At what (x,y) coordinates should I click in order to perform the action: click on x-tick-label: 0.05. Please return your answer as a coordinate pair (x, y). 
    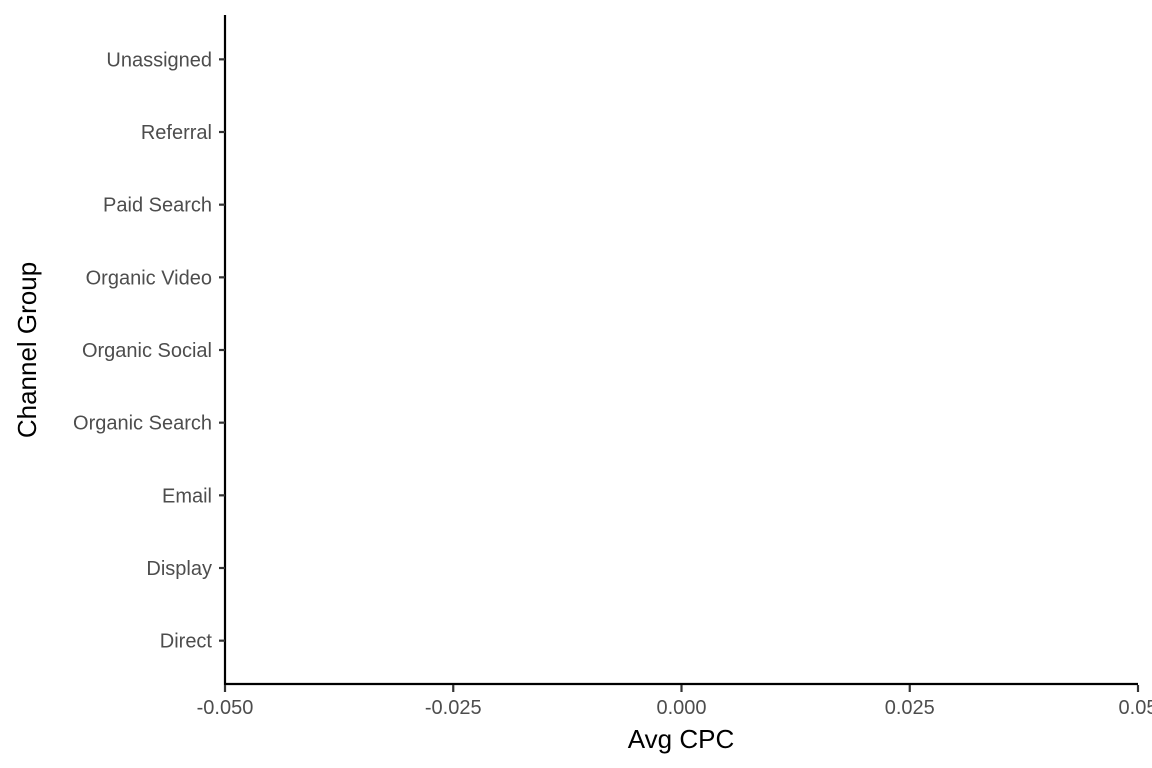
    Looking at the image, I should click on (1135, 708).